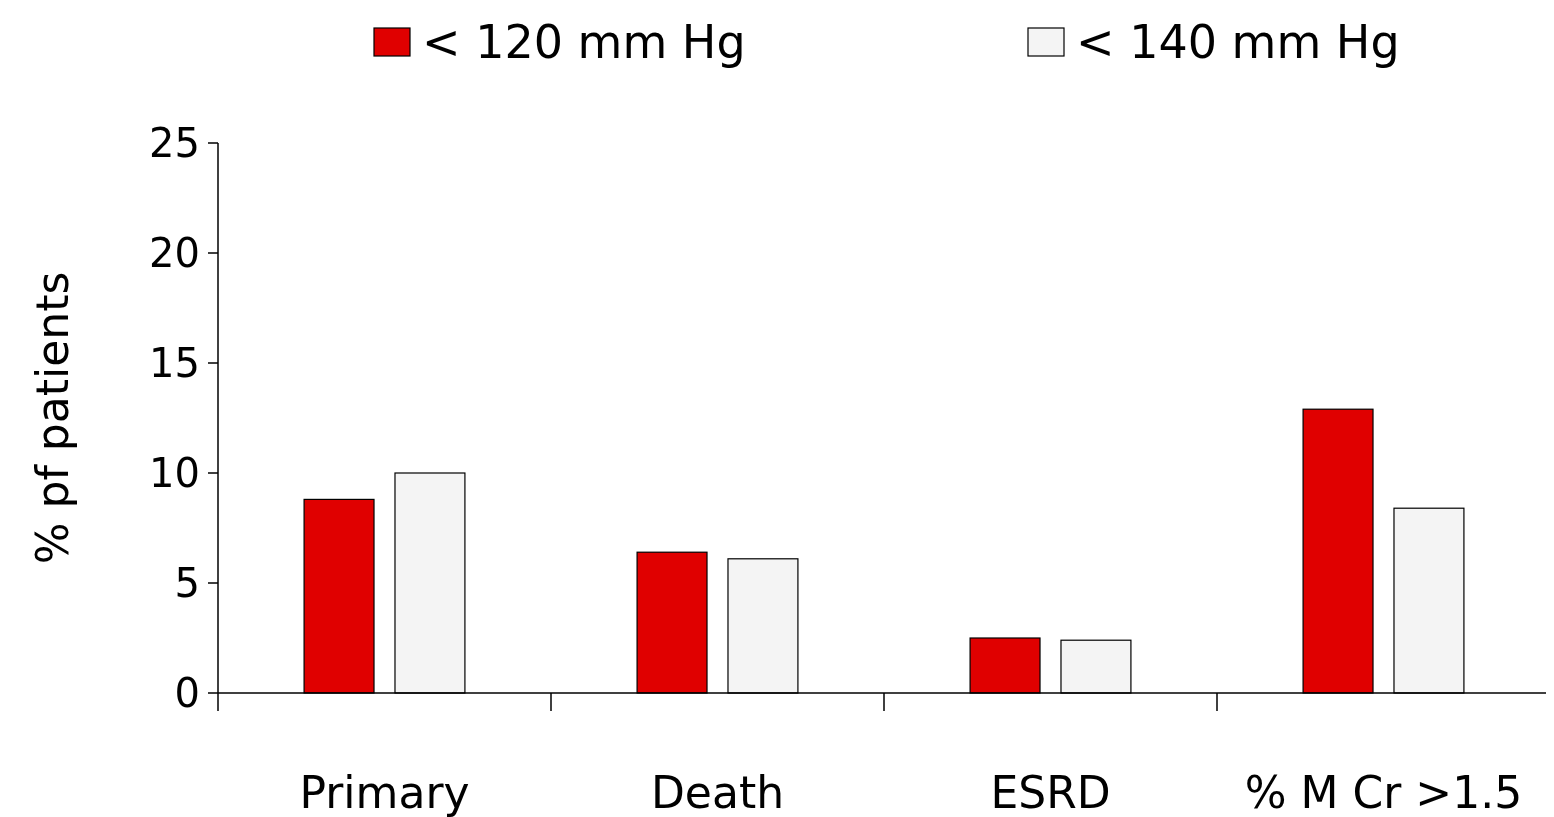  I want to click on x-tick-label: % M Cr >1.5, so click(1383, 792).